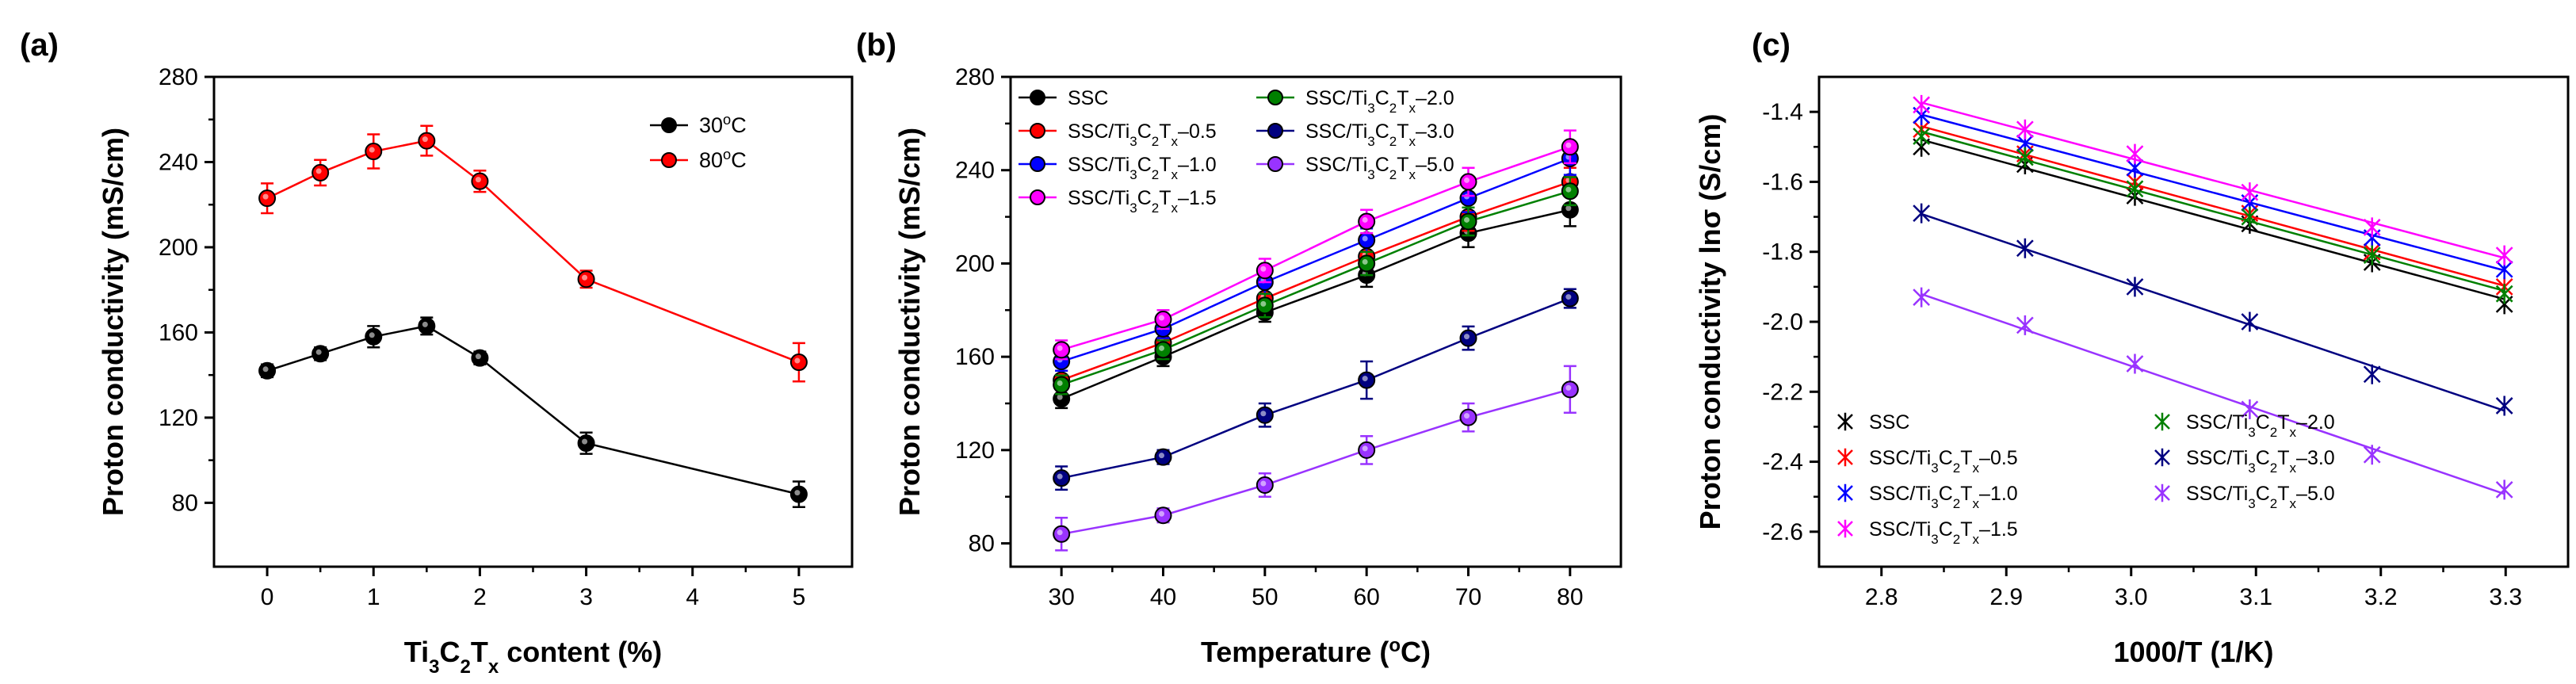 This screenshot has height=684, width=2576. What do you see at coordinates (1142, 168) in the screenshot?
I see `legend-label: SSC/Ti3C2Tx–1.0` at bounding box center [1142, 168].